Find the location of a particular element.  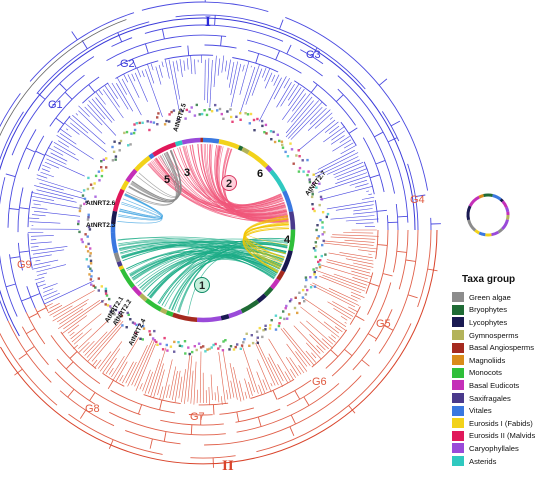

clade-label-g7: G7 is located at coordinates (197, 417).